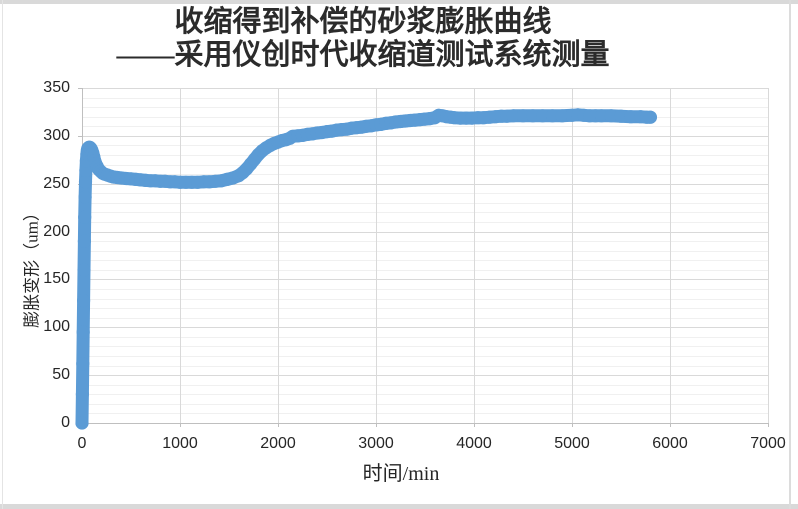 This screenshot has height=509, width=798. Describe the element at coordinates (670, 443) in the screenshot. I see `x-axis-tick-label: 6000` at that location.